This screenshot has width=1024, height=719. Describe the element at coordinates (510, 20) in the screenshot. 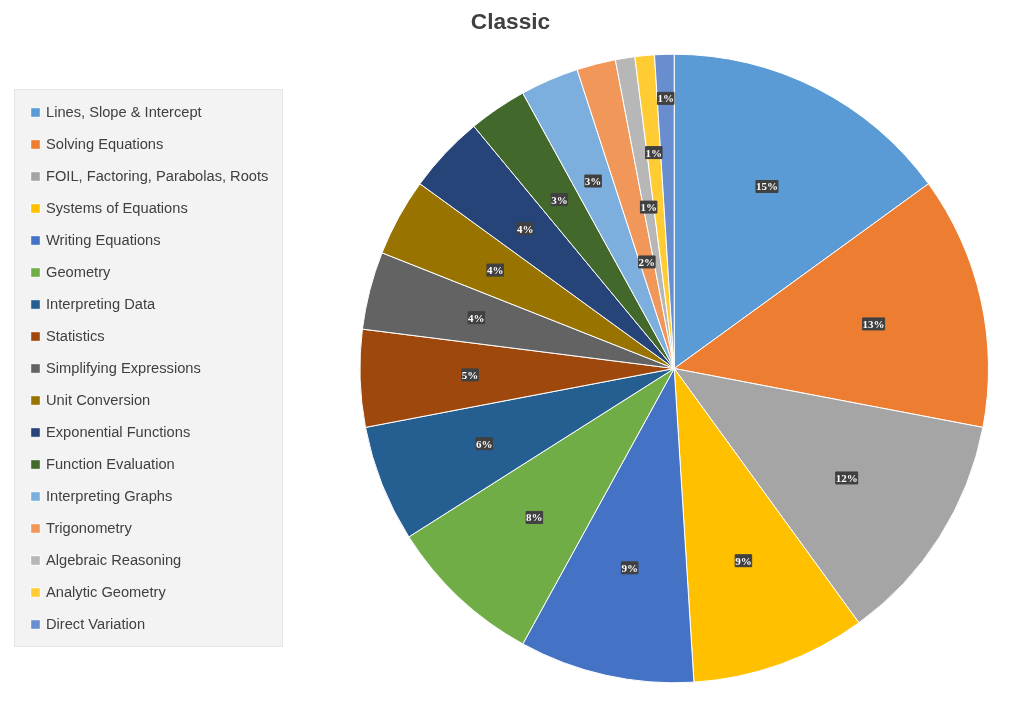

I see `chart-title: Classic` at that location.